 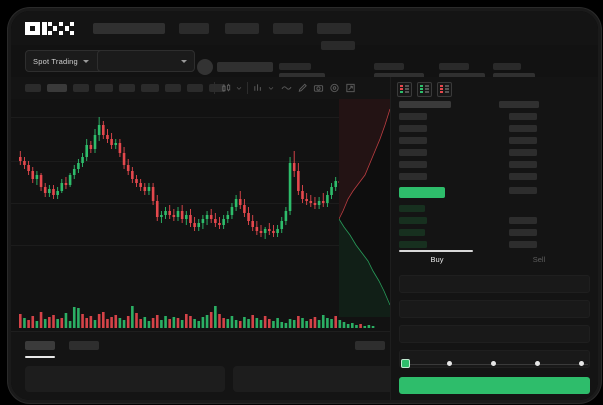 What do you see at coordinates (350, 88) in the screenshot?
I see `fullscreen-icon` at bounding box center [350, 88].